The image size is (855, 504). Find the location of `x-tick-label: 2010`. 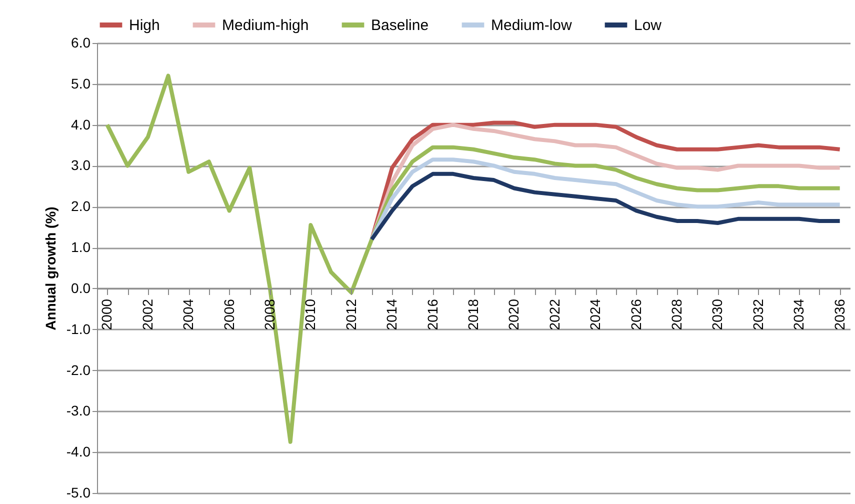

x-tick-label: 2010 is located at coordinates (310, 314).